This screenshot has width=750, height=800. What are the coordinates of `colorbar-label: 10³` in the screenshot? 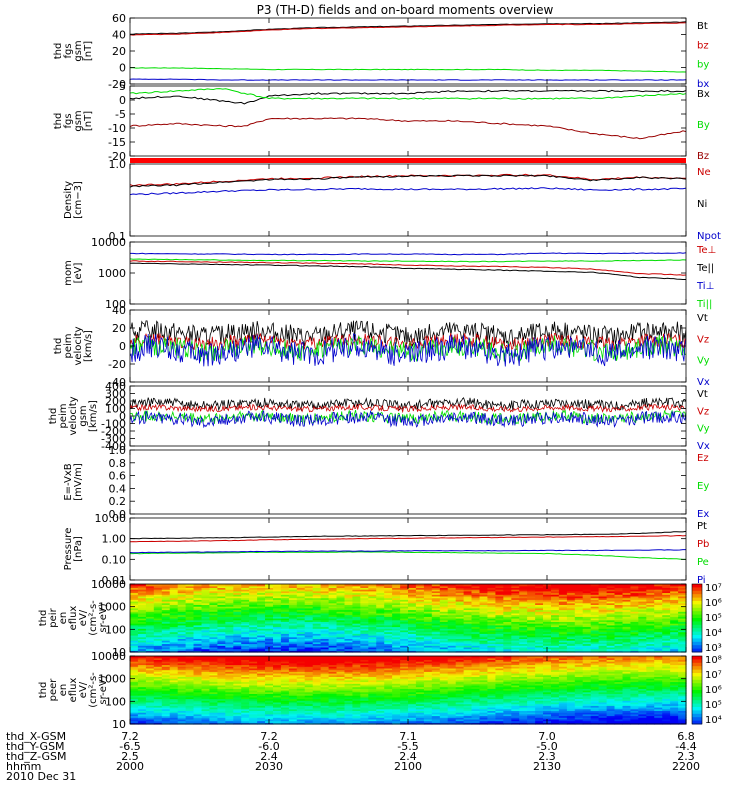 It's located at (713, 648).